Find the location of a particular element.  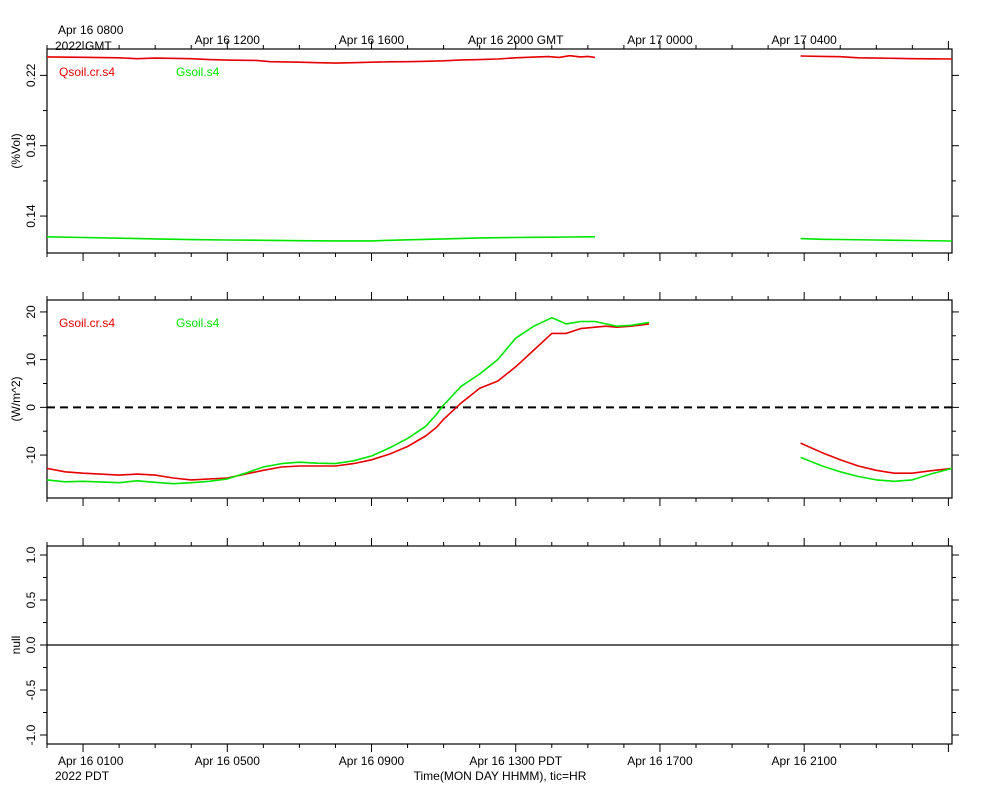

bottom-axis-tick-label: Apr 16 1300 PDT is located at coordinates (515, 761).